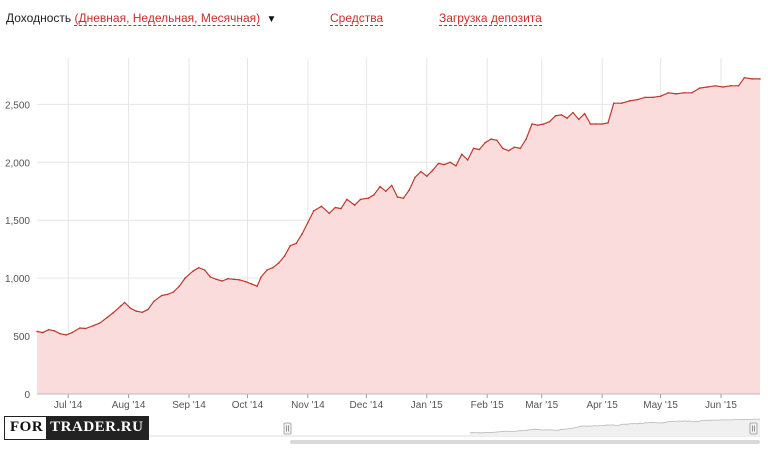  I want to click on fortrader-logo: FOR TRADER.RU, so click(77, 428).